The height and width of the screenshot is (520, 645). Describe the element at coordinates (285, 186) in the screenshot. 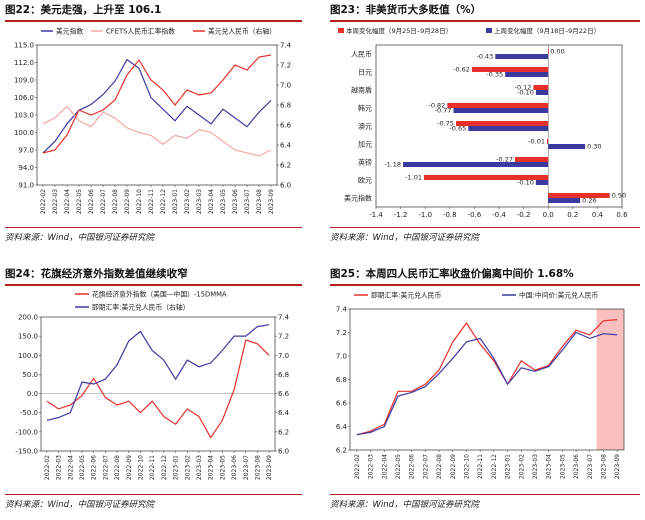

I see `y-tick-label: 6.0` at that location.